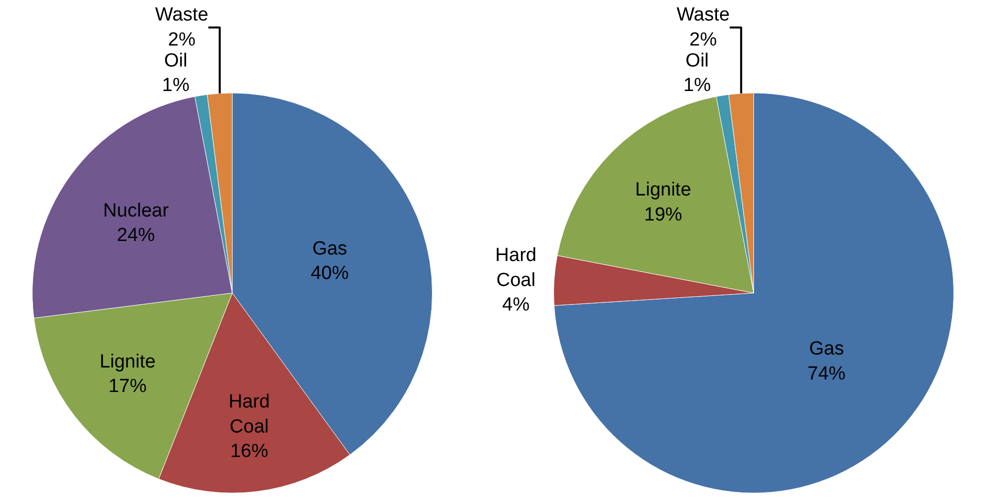 The width and height of the screenshot is (986, 503). I want to click on data-label: 40%, so click(329, 273).